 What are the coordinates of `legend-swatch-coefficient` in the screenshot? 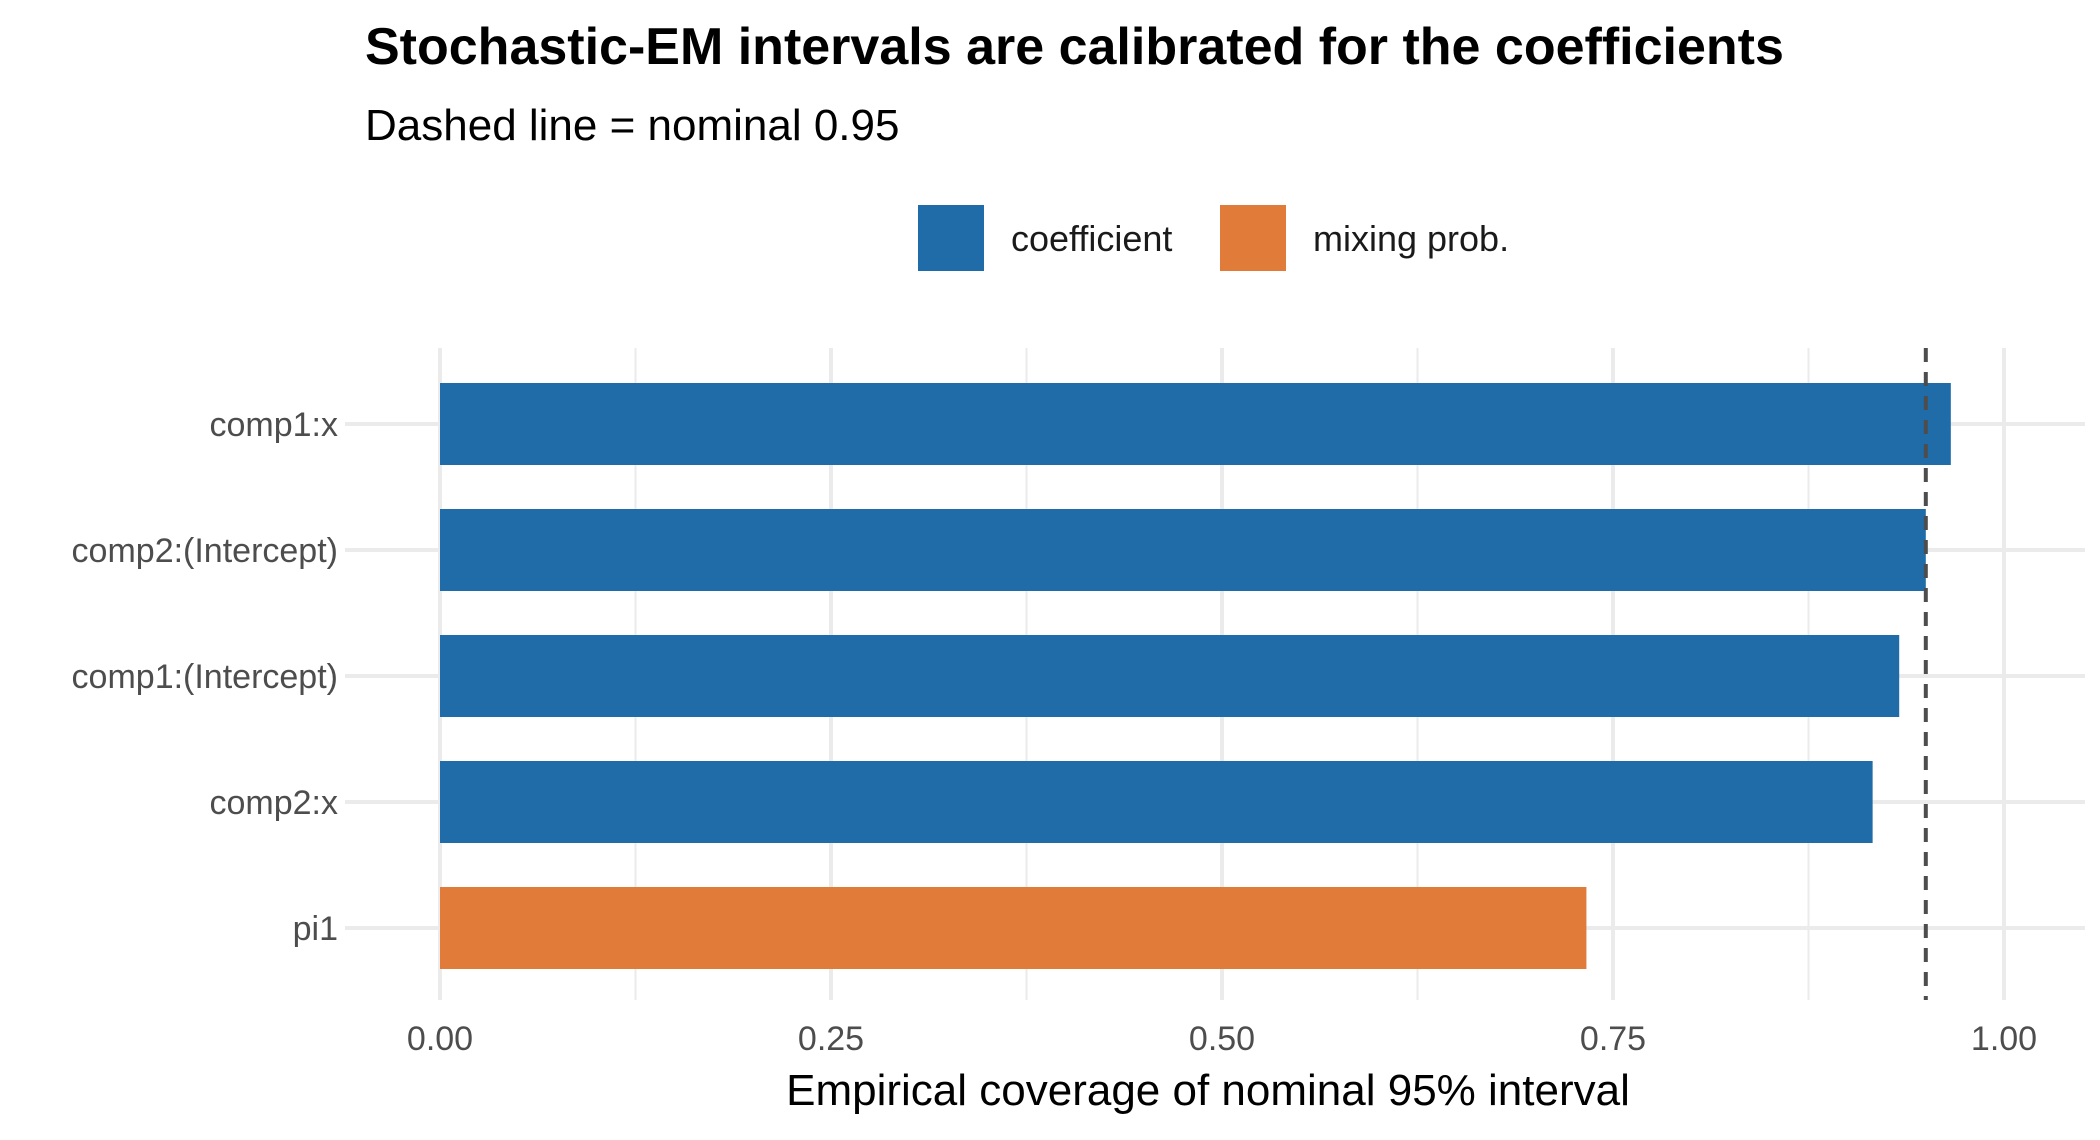 It's located at (951, 238).